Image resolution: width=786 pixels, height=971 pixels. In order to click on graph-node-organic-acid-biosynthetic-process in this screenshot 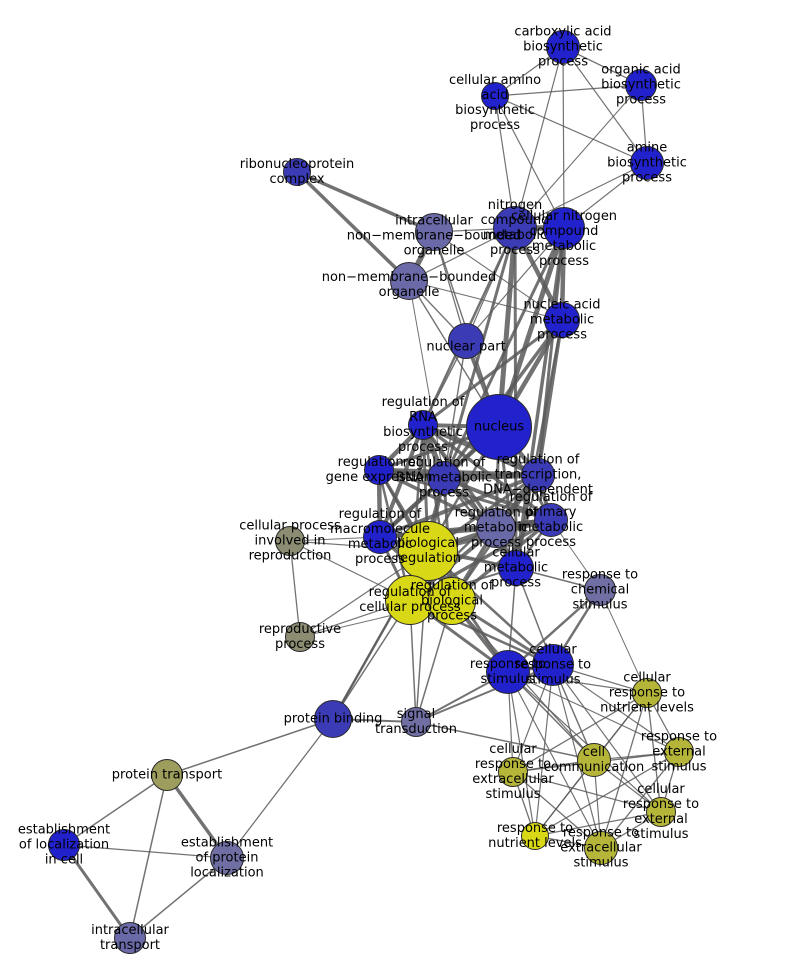, I will do `click(641, 85)`.